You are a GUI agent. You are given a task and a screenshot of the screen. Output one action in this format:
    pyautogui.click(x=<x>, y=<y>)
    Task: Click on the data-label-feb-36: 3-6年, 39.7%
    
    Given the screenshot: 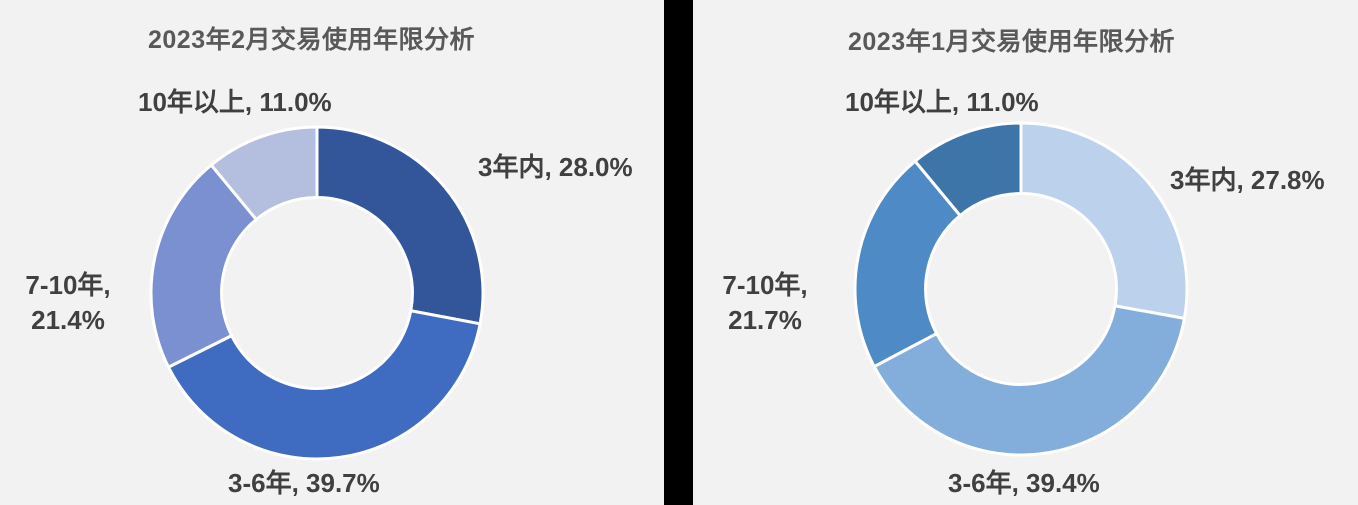 What is the action you would take?
    pyautogui.click(x=304, y=483)
    